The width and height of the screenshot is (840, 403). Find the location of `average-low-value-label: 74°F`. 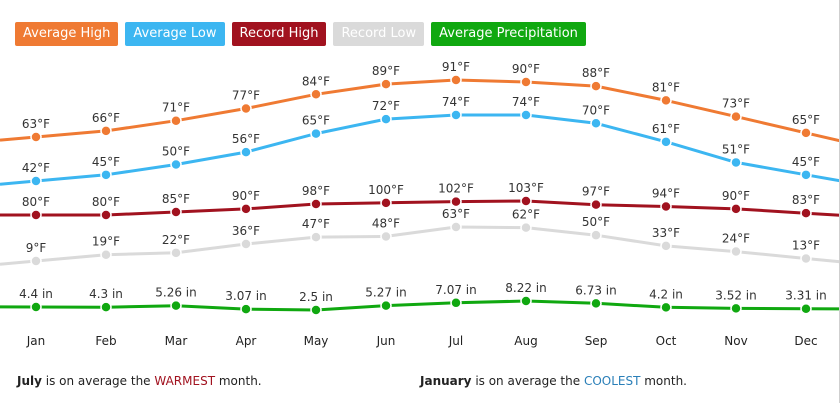

average-low-value-label: 74°F is located at coordinates (526, 102).